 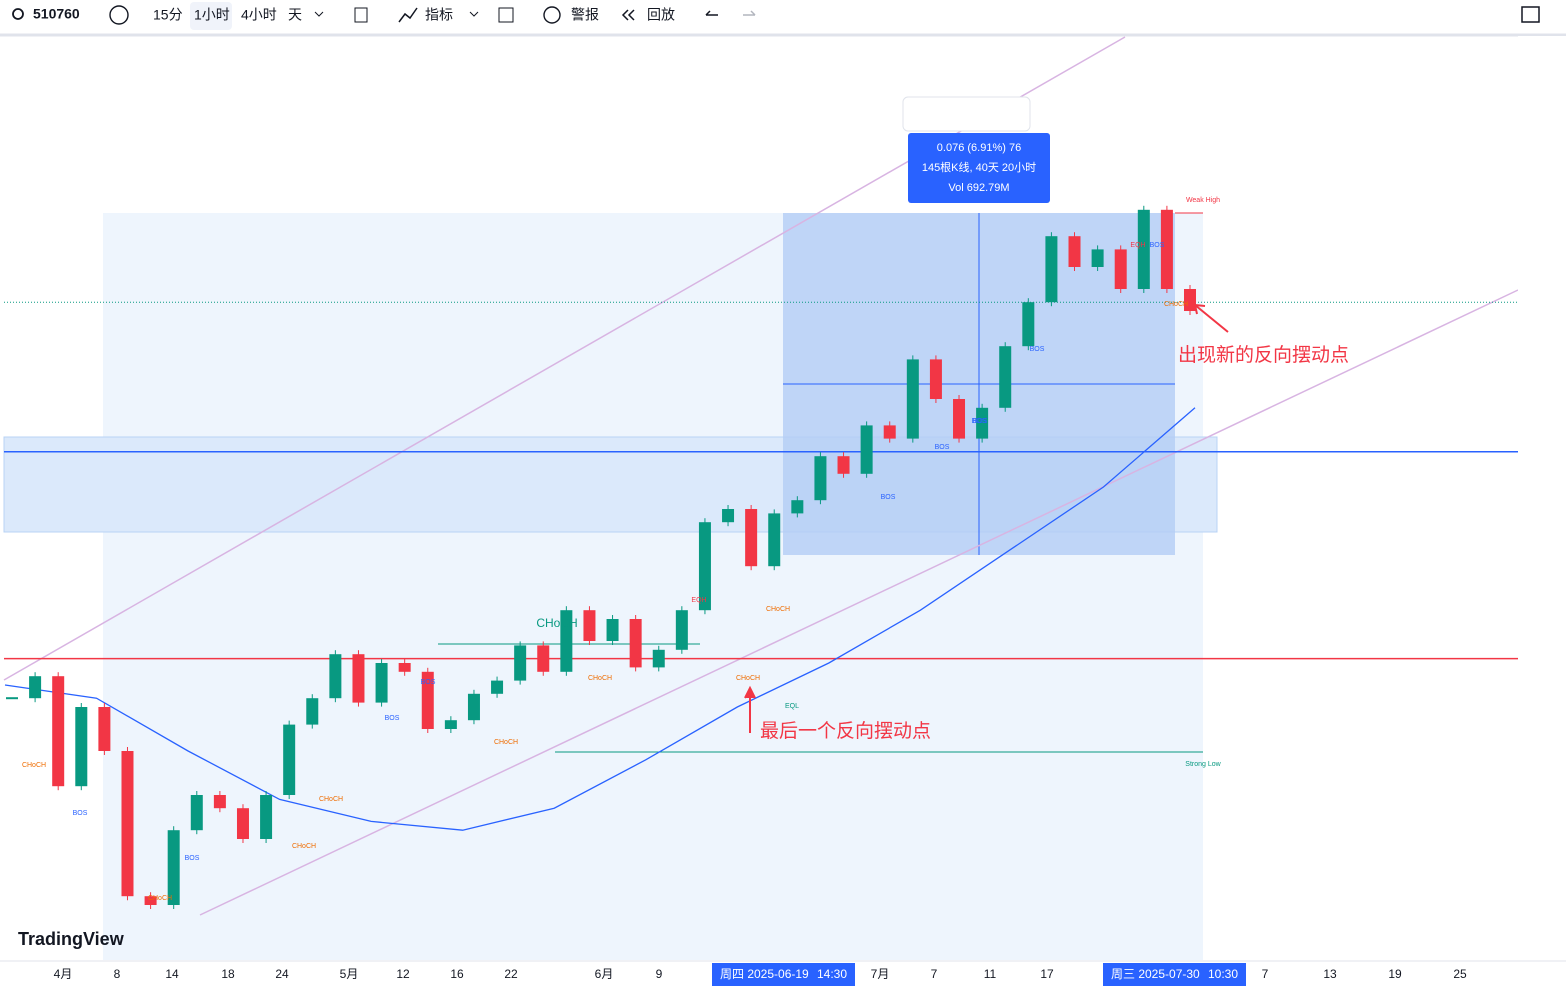 What do you see at coordinates (408, 15) in the screenshot?
I see `indicators-icon` at bounding box center [408, 15].